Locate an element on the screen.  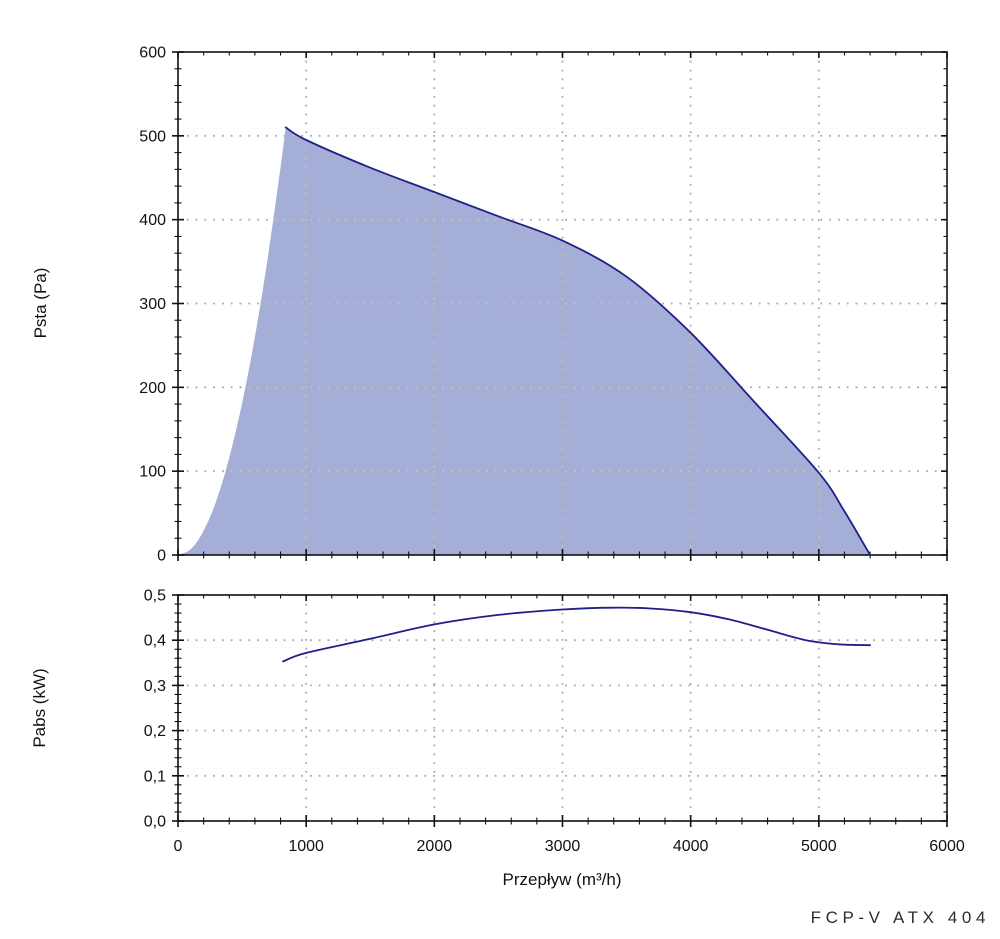
x-tick-label: 3000 is located at coordinates (563, 846).